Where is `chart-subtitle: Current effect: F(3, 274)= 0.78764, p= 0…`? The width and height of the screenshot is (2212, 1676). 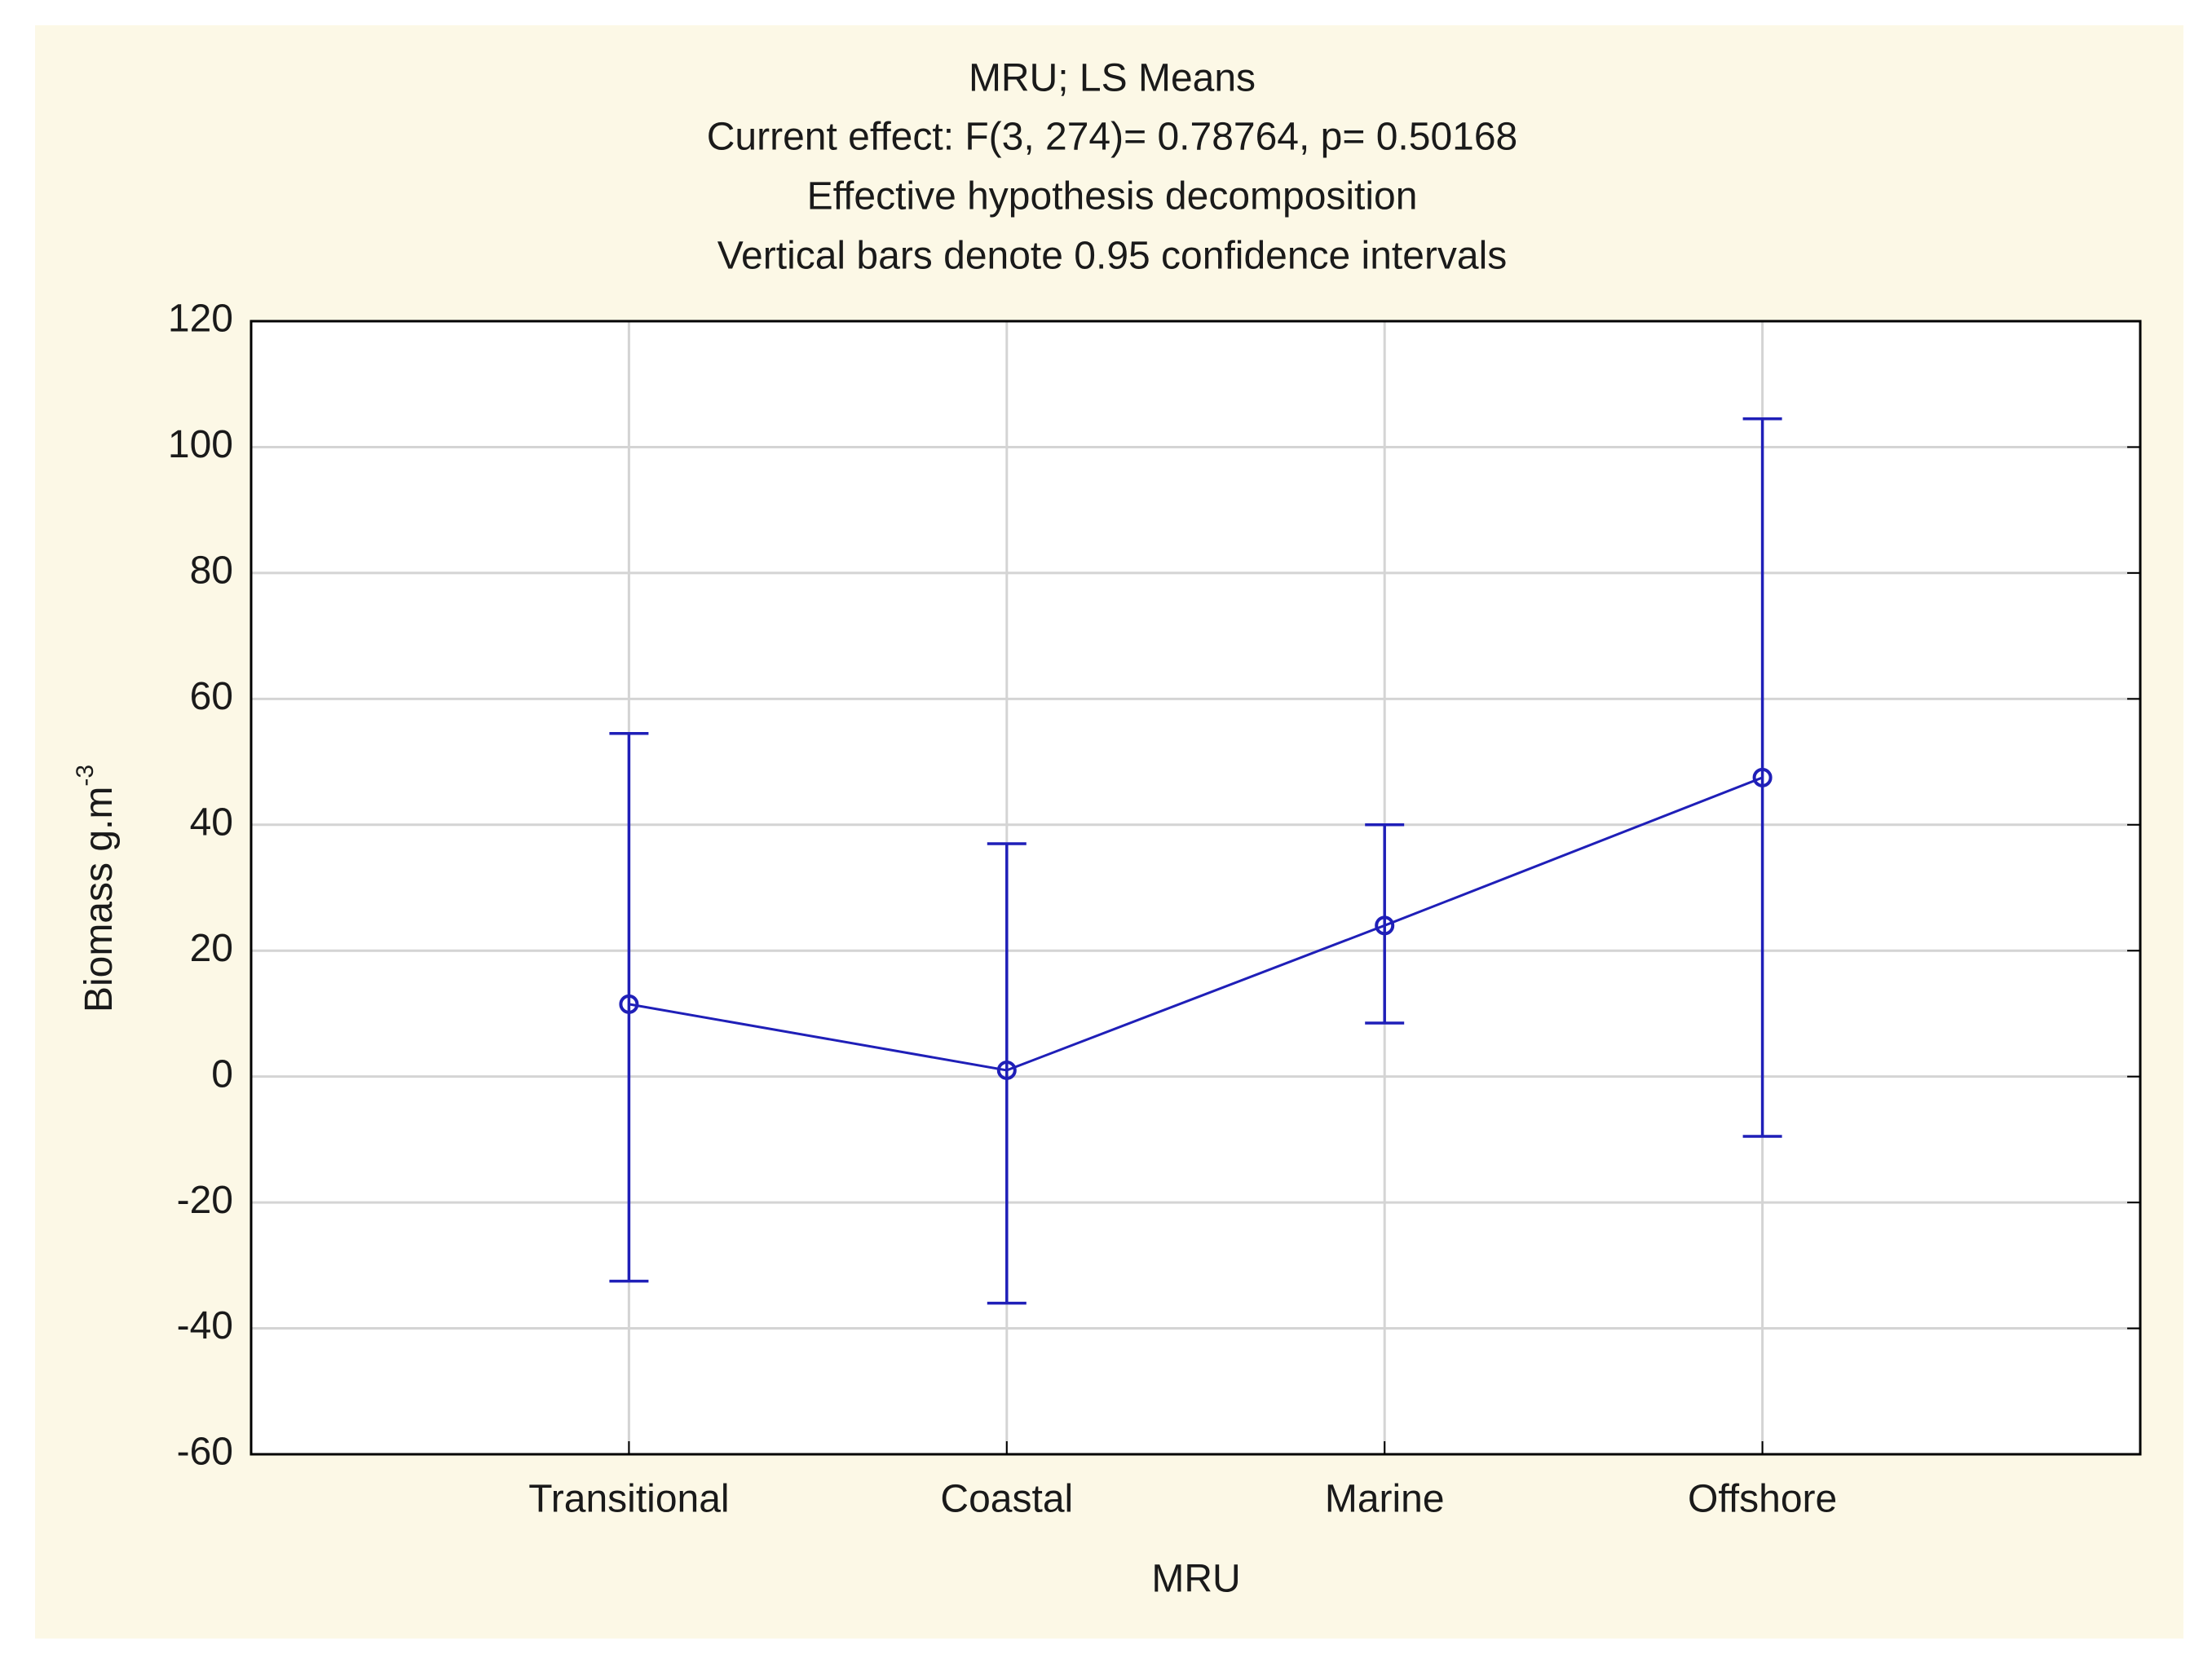 chart-subtitle: Current effect: F(3, 274)= 0.78764, p= 0… is located at coordinates (1112, 137).